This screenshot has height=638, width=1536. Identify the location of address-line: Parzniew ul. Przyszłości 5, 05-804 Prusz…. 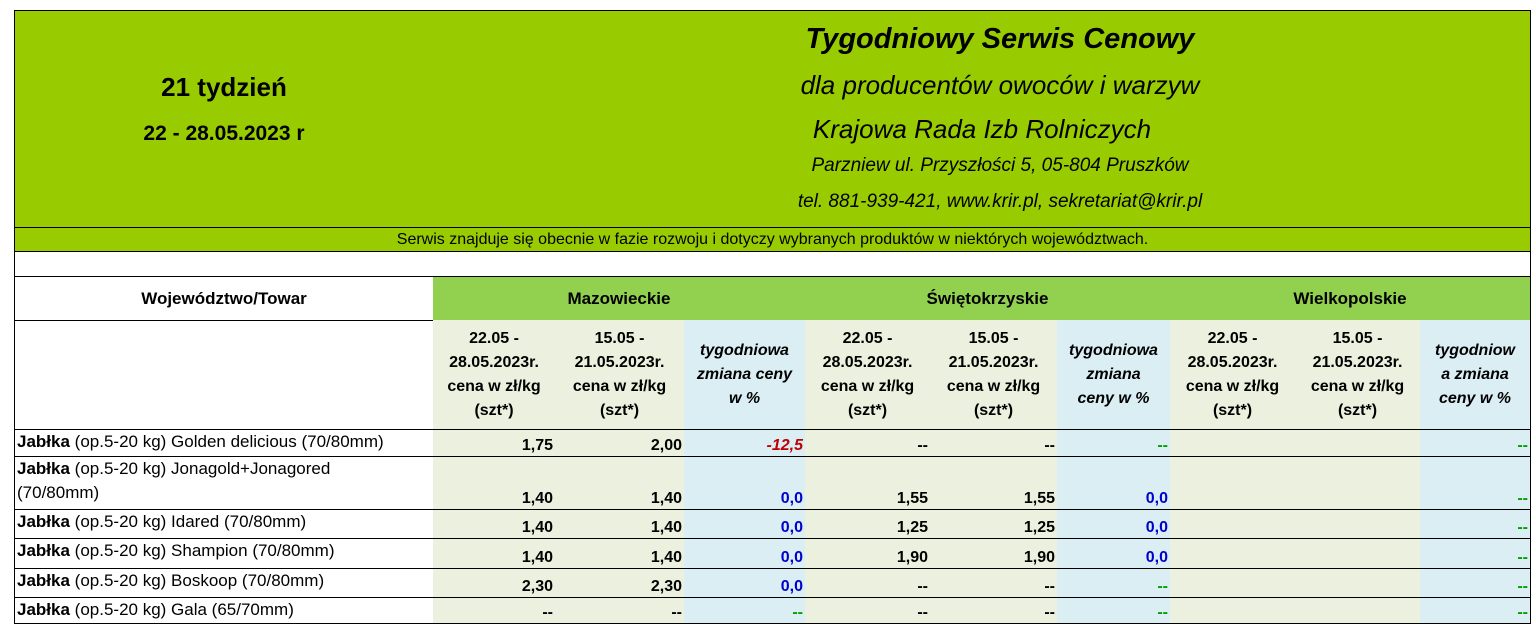
(1000, 165).